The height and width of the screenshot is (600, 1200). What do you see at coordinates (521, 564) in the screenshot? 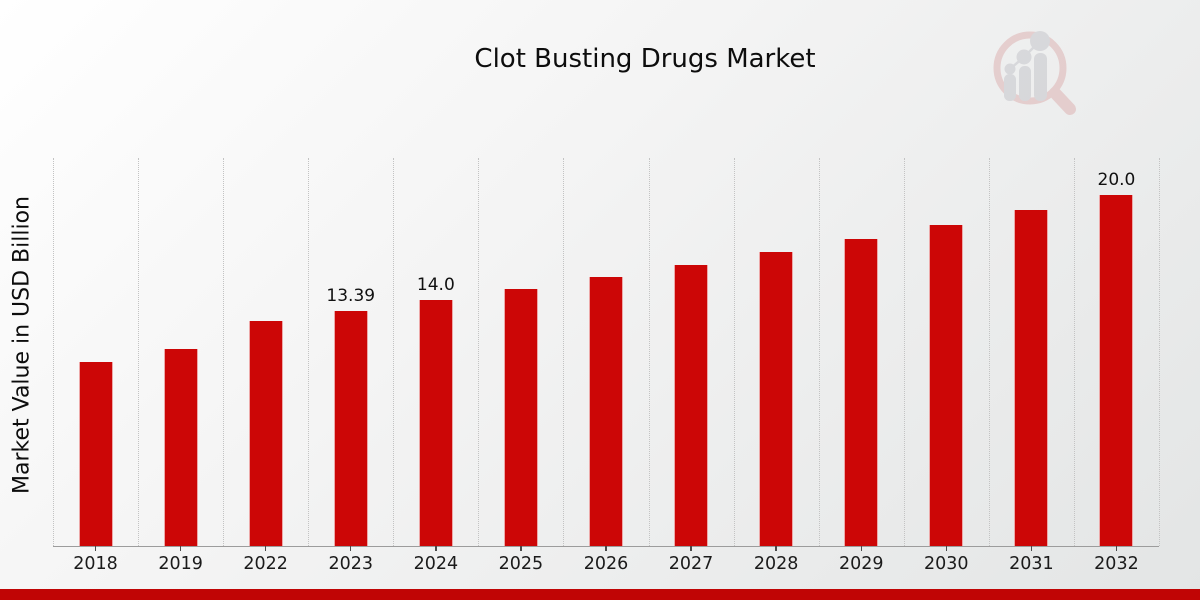
I see `x-tick-label-2025: 2025` at bounding box center [521, 564].